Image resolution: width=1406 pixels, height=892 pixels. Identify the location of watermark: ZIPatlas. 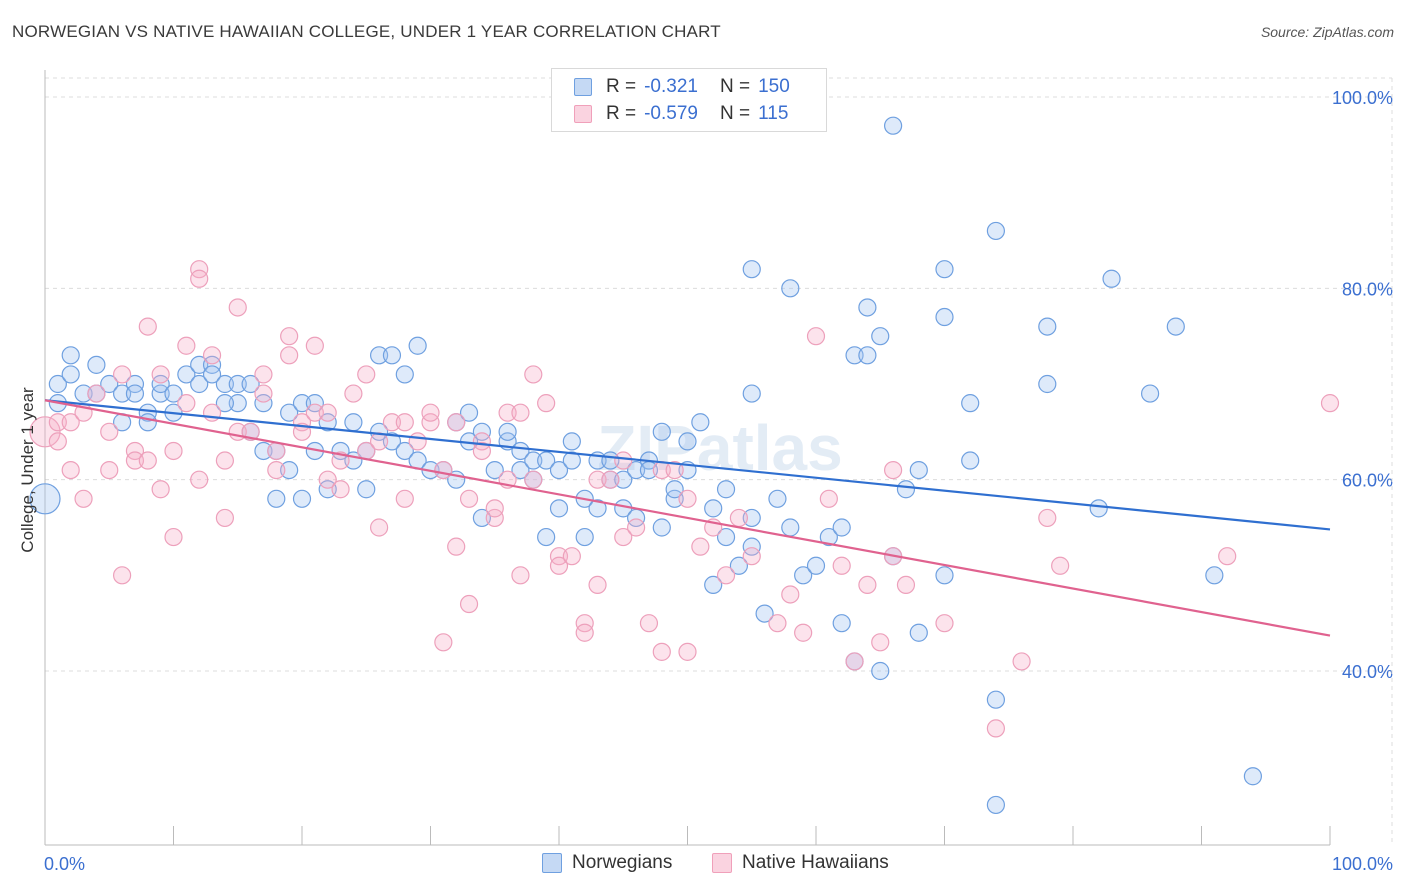
(719, 448).